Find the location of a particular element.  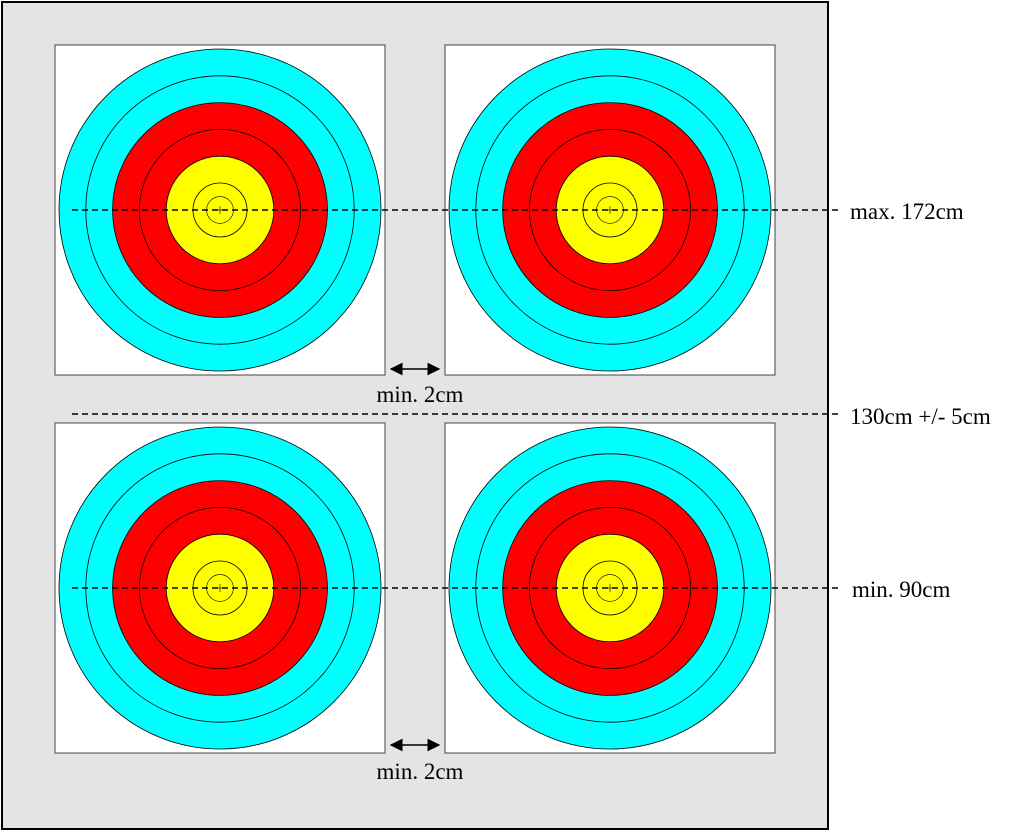

min-height-label: min. 90cm is located at coordinates (901, 589).